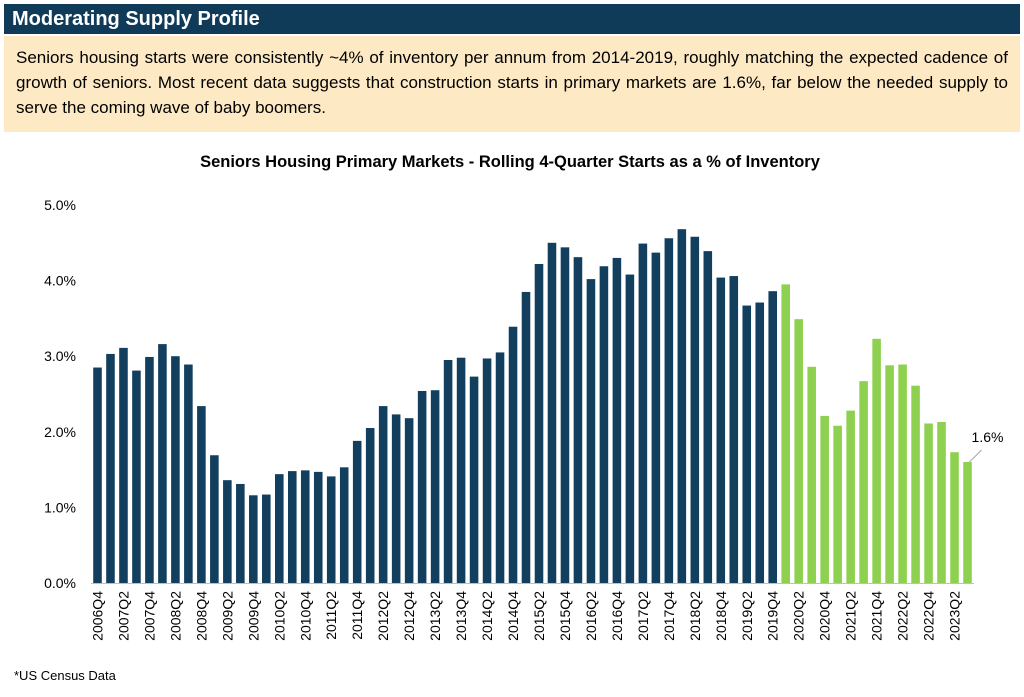  What do you see at coordinates (344, 525) in the screenshot?
I see `bar-2011Q3` at bounding box center [344, 525].